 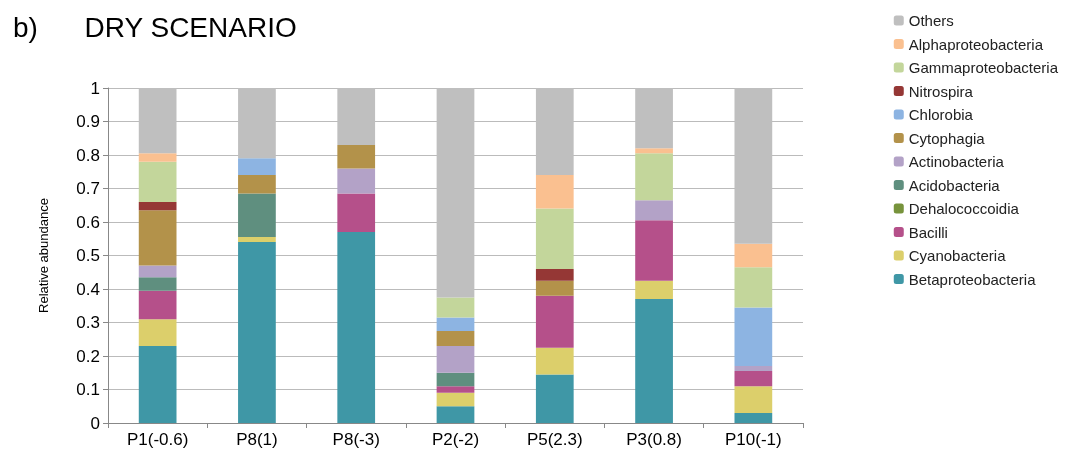 I want to click on y-tick-label: 0.1, so click(x=88, y=389).